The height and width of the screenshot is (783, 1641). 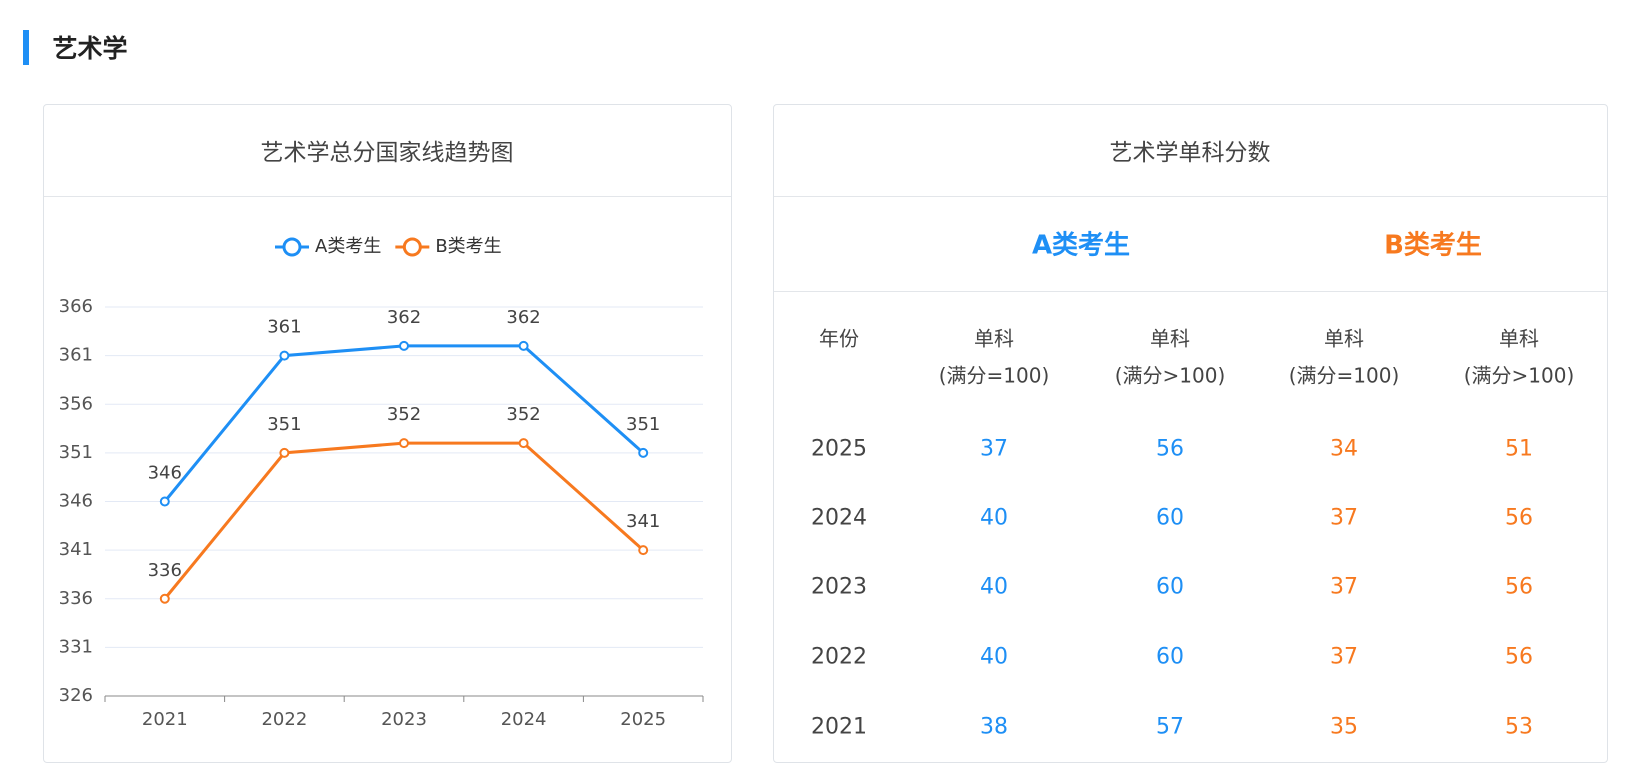 I want to click on line, so click(x=404, y=520).